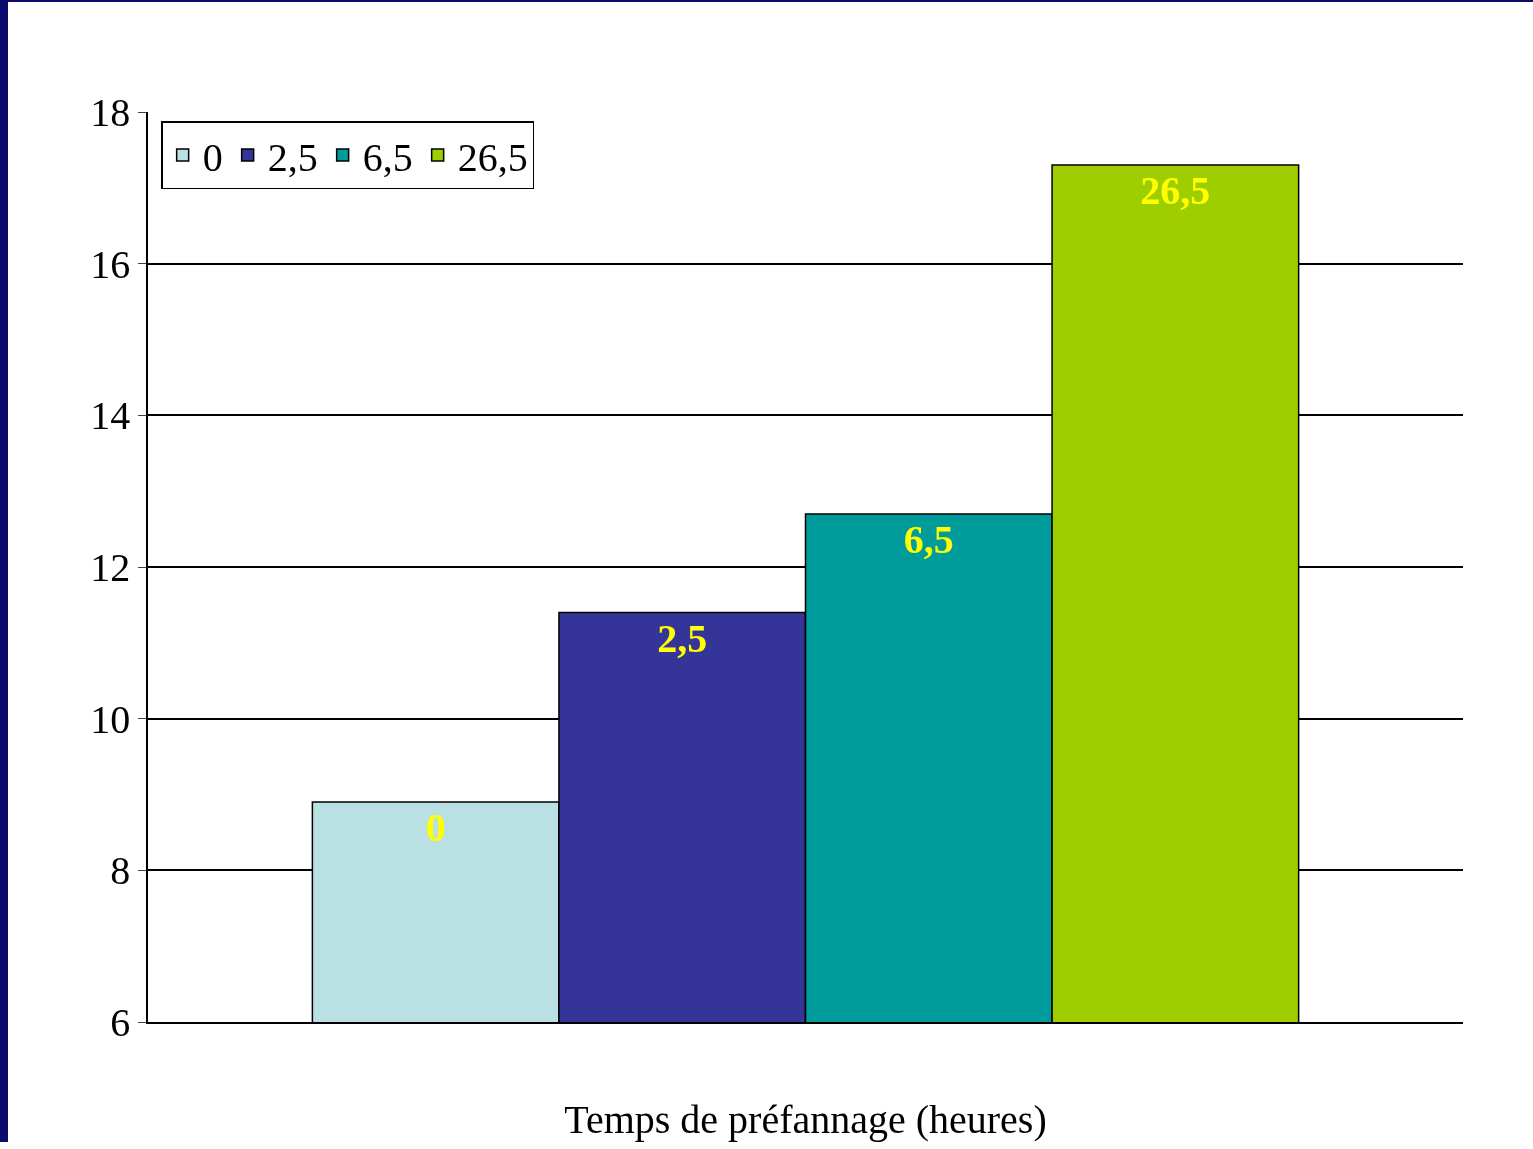 The height and width of the screenshot is (1149, 1533). What do you see at coordinates (492, 157) in the screenshot?
I see `legend-label: 26,5` at bounding box center [492, 157].